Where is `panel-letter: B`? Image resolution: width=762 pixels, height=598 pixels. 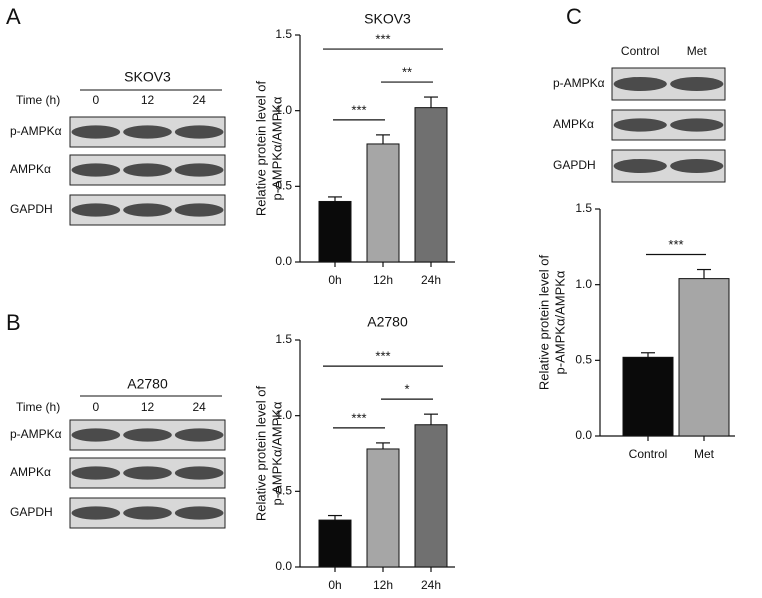 panel-letter: B is located at coordinates (13, 322).